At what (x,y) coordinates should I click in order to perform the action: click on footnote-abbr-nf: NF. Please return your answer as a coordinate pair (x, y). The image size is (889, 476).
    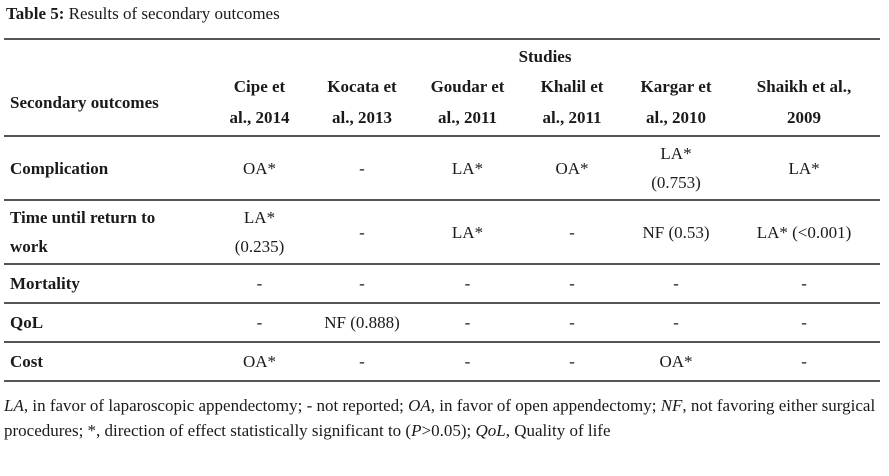
    Looking at the image, I should click on (671, 405).